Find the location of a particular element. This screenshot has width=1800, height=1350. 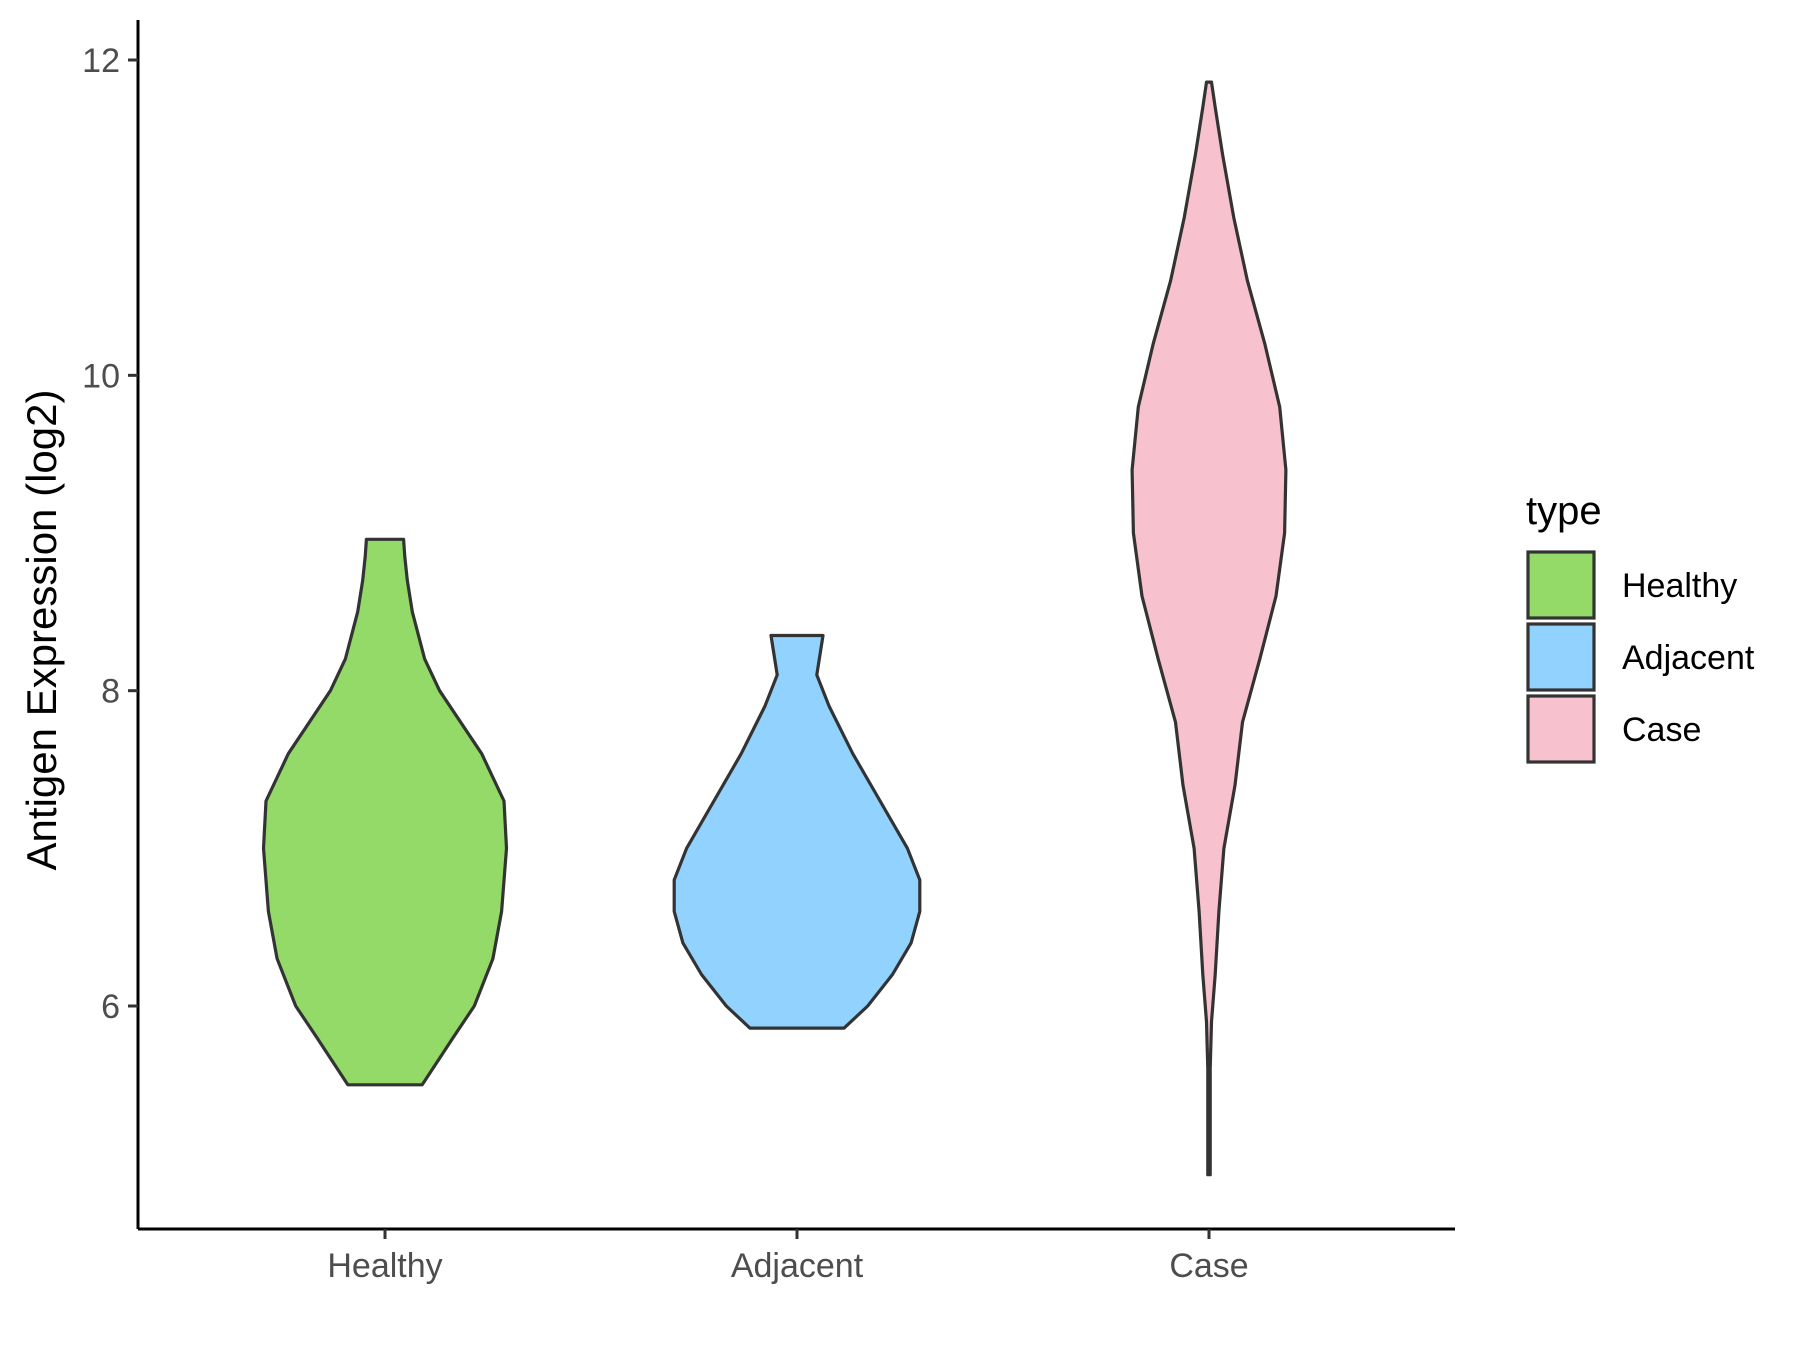

legend-key-case is located at coordinates (1561, 729).